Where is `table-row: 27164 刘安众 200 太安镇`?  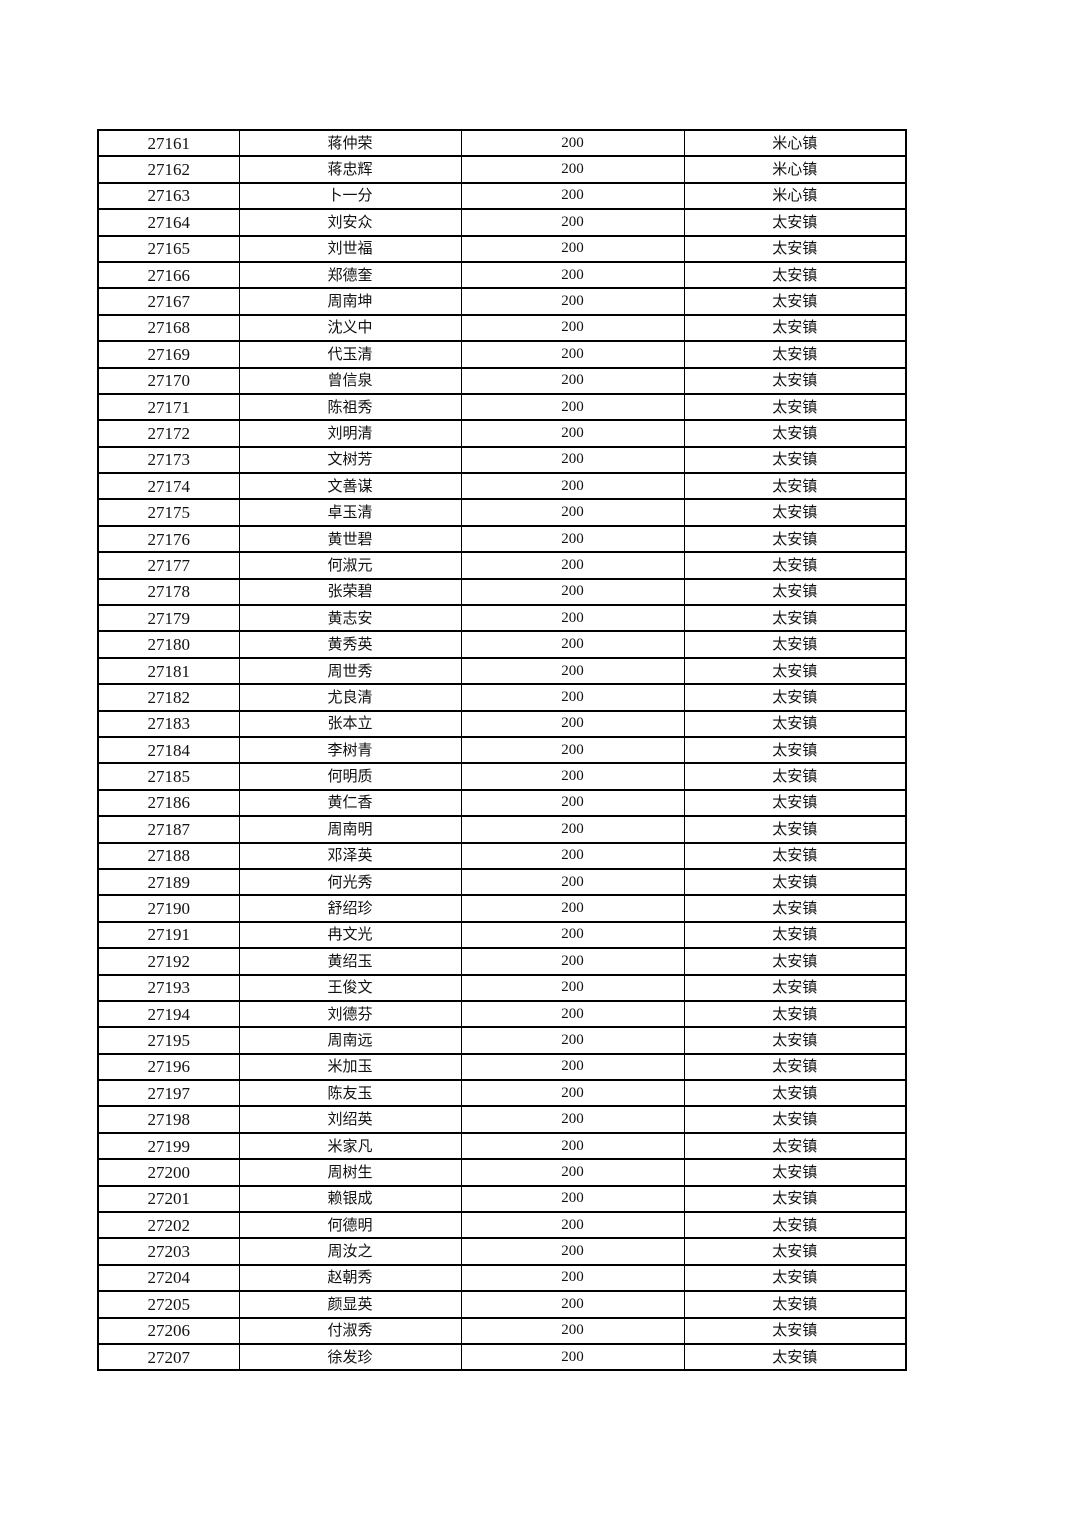 table-row: 27164 刘安众 200 太安镇 is located at coordinates (502, 222).